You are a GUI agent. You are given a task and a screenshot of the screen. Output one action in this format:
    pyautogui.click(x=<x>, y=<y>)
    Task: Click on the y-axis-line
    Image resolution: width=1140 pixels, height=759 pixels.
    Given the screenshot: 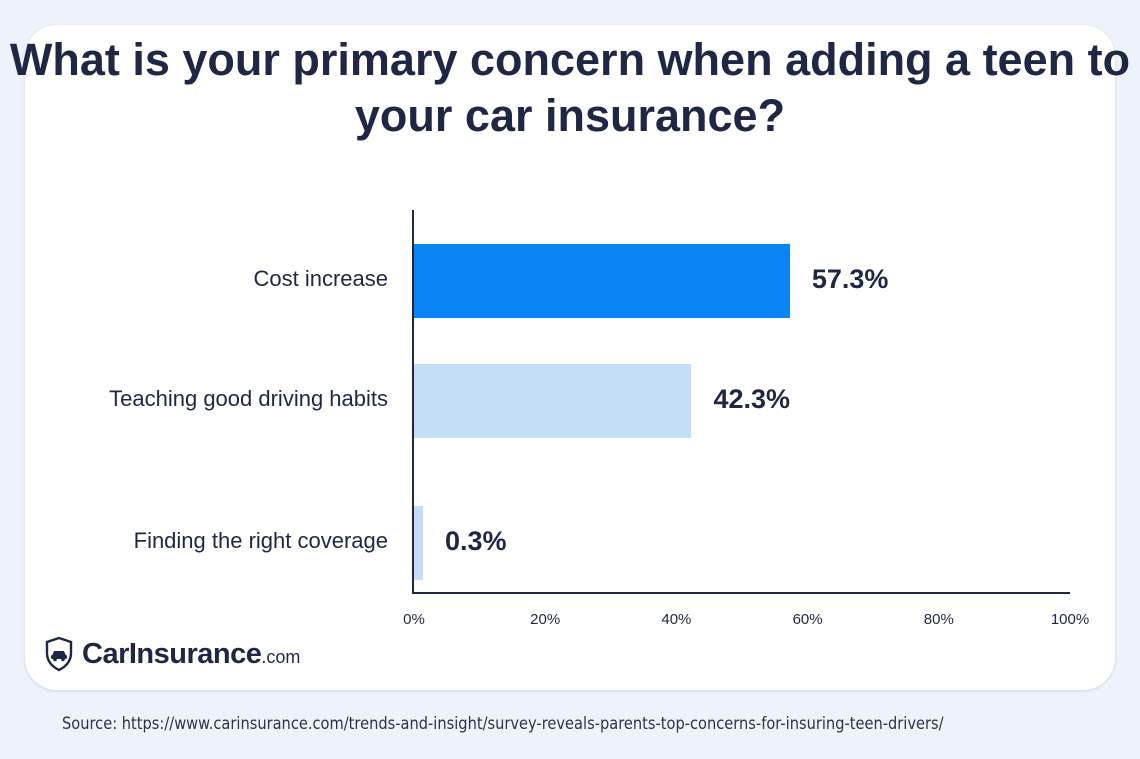 What is the action you would take?
    pyautogui.click(x=413, y=402)
    